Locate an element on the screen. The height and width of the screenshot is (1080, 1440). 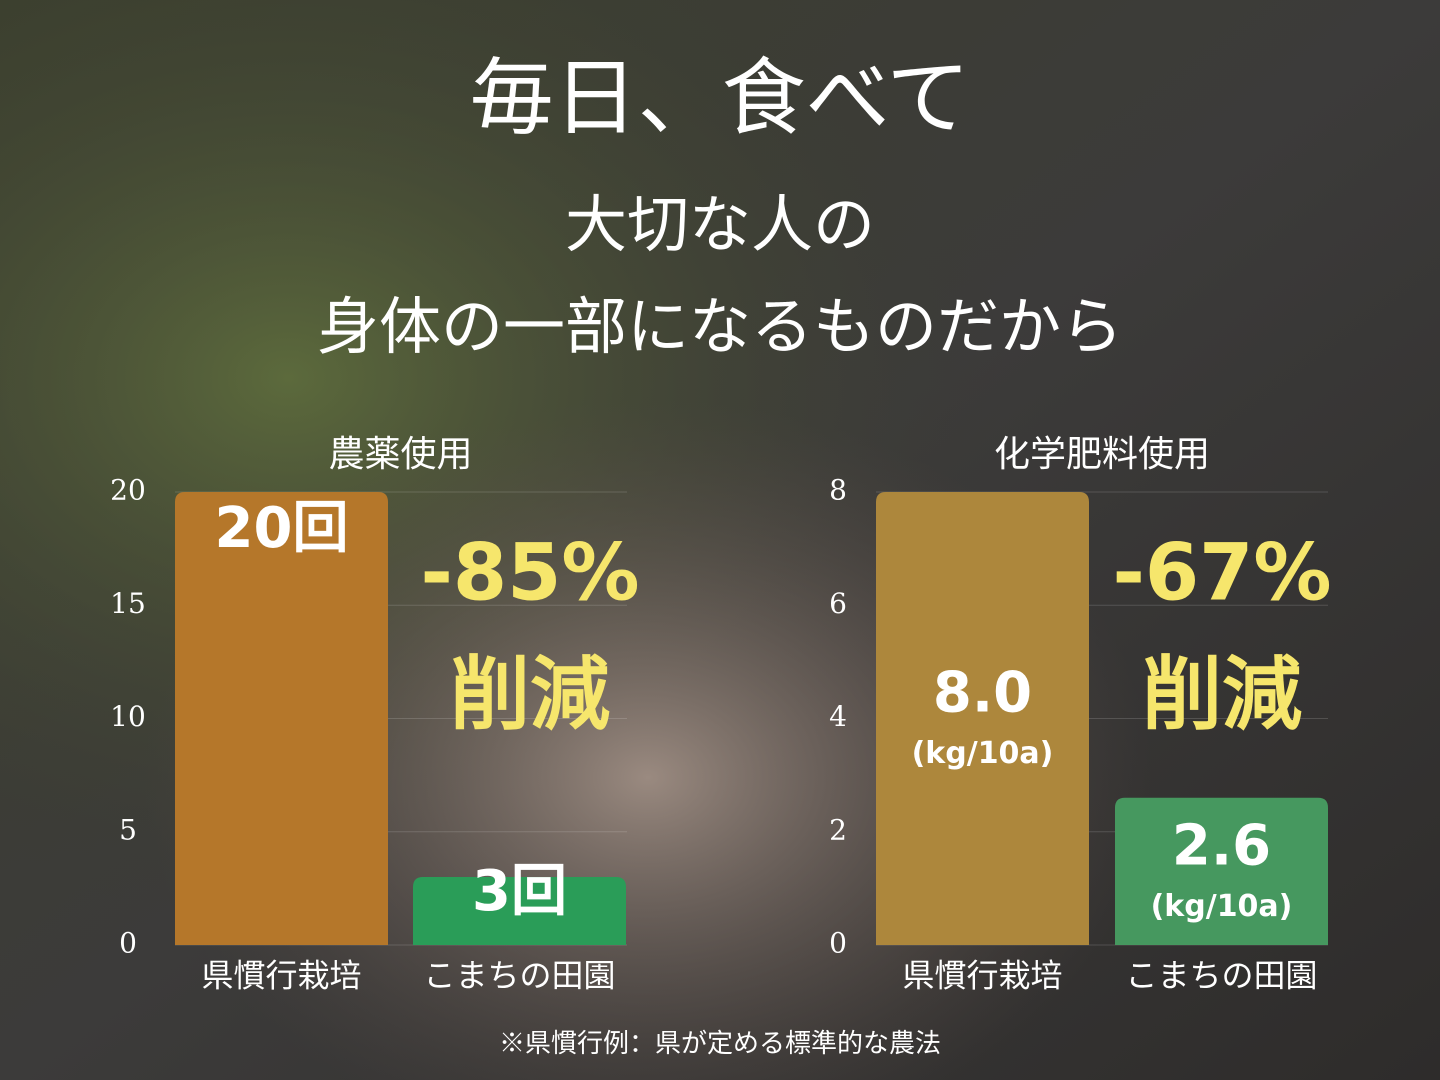
y-tick-label: 4 is located at coordinates (838, 716).